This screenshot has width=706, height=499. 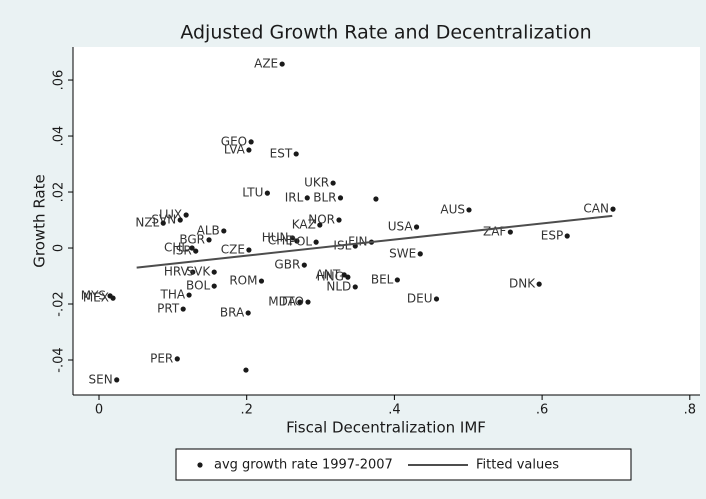 What do you see at coordinates (93, 295) in the screenshot?
I see `point-label: MYS` at bounding box center [93, 295].